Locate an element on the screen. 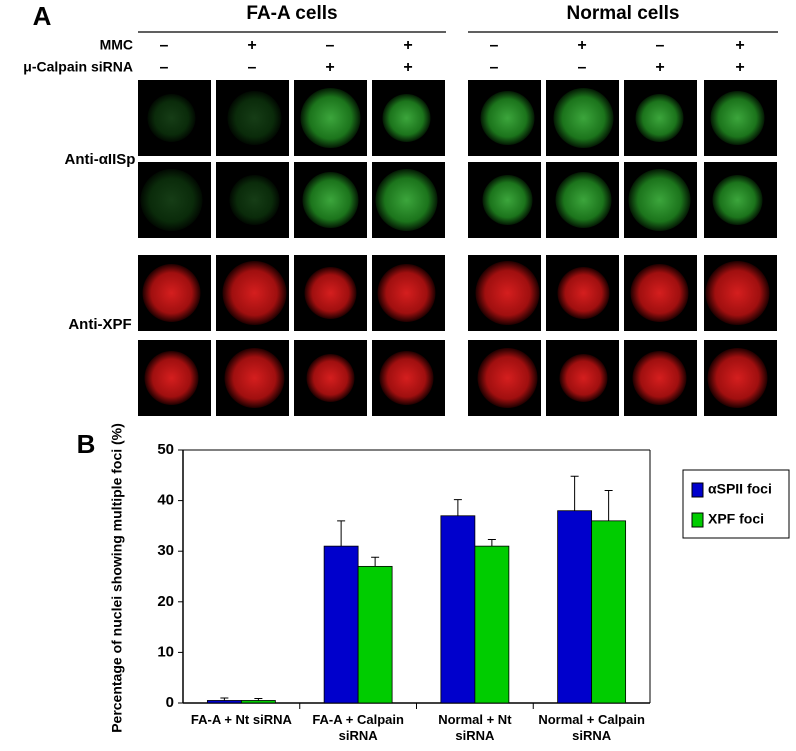 The width and height of the screenshot is (796, 751). y-tick-label: 40 is located at coordinates (165, 500).